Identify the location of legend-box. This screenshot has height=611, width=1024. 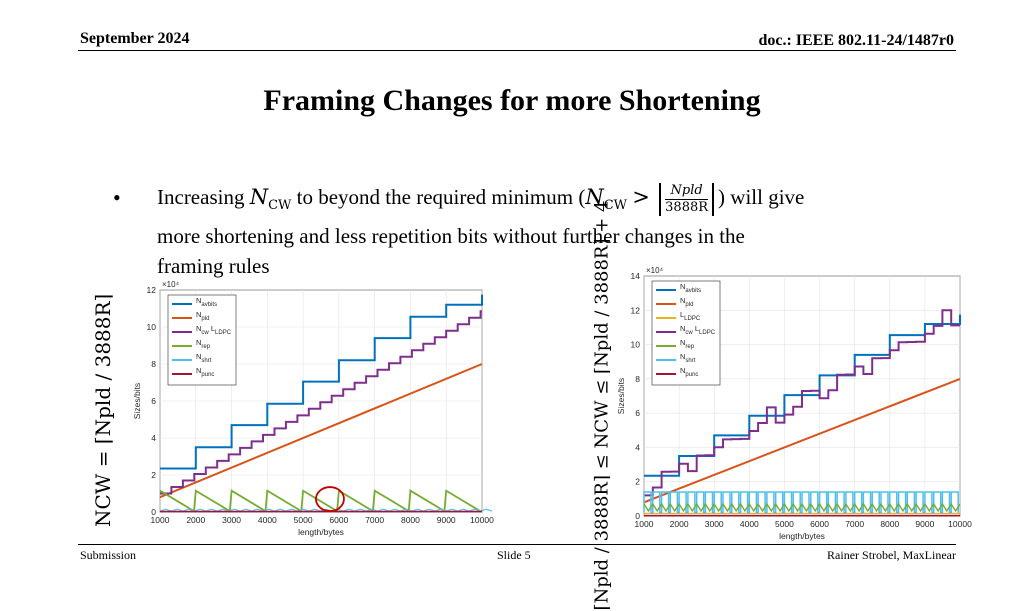
(202, 340).